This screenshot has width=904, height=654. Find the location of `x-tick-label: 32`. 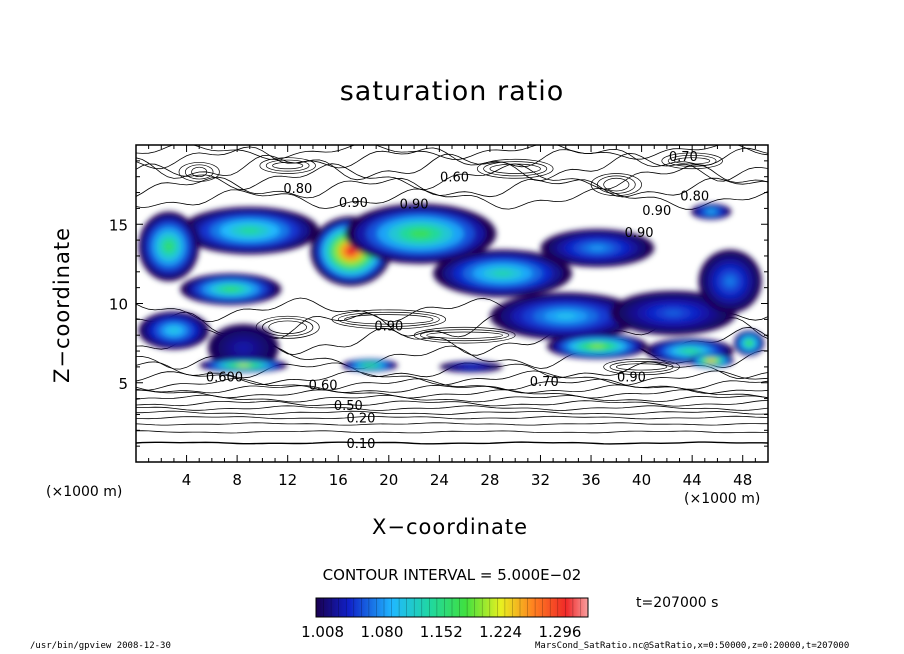

x-tick-label: 32 is located at coordinates (540, 480).